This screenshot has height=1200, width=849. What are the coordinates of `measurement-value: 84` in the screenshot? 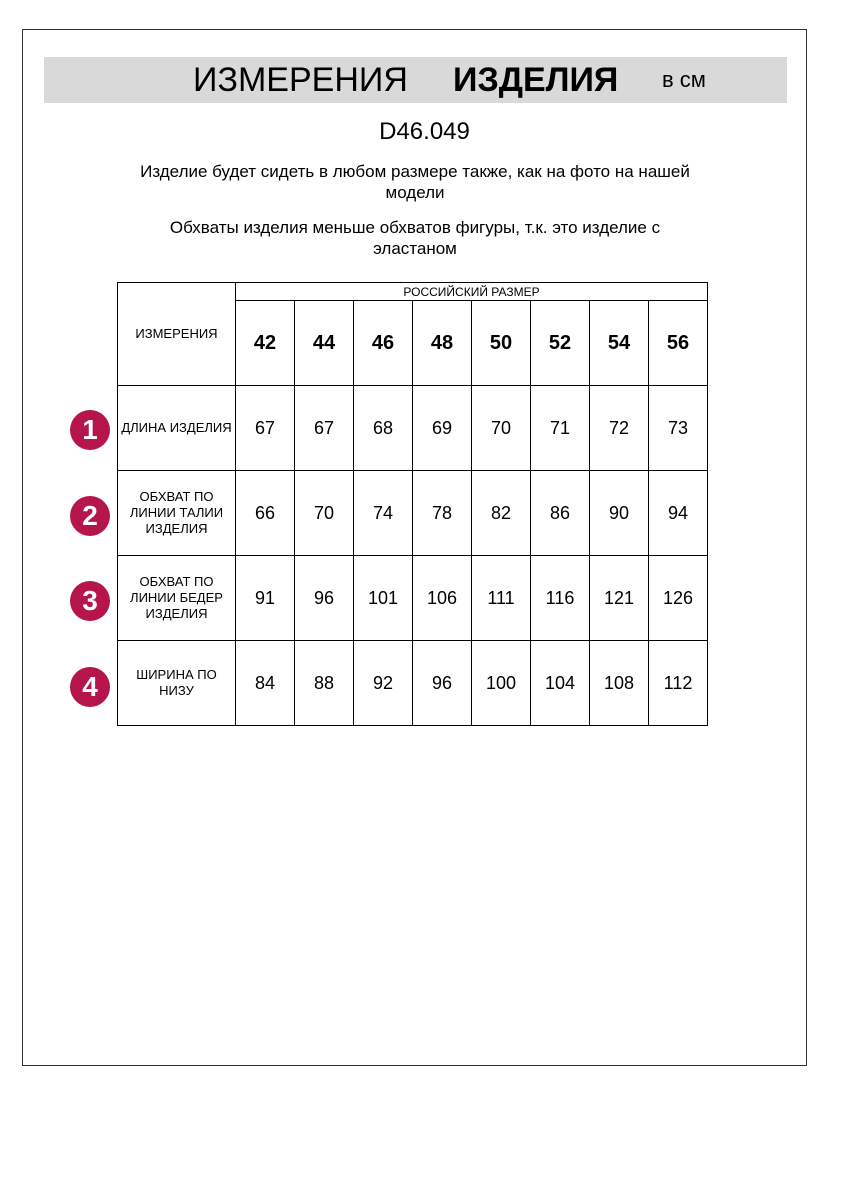 It's located at (265, 683).